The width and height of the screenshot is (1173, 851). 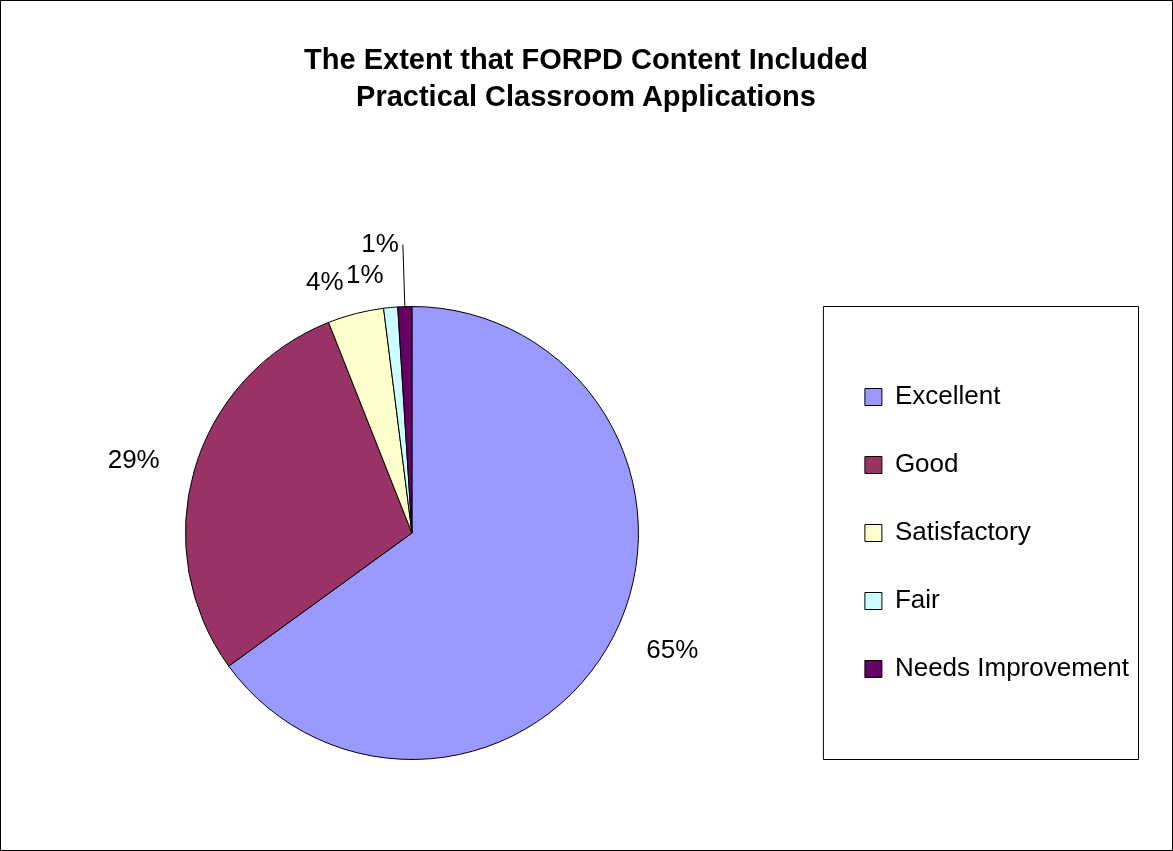 I want to click on legend-label: Needs Improvement, so click(x=1012, y=667).